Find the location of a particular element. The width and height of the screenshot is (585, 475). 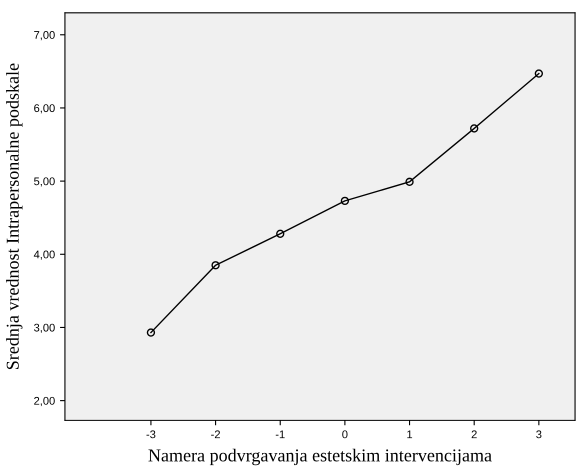

x-tick-label: 1 is located at coordinates (409, 434).